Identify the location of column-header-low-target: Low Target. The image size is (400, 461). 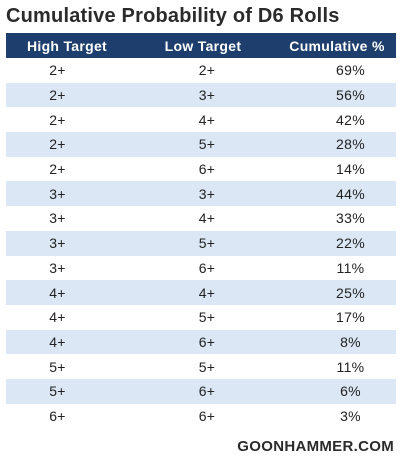
(203, 45).